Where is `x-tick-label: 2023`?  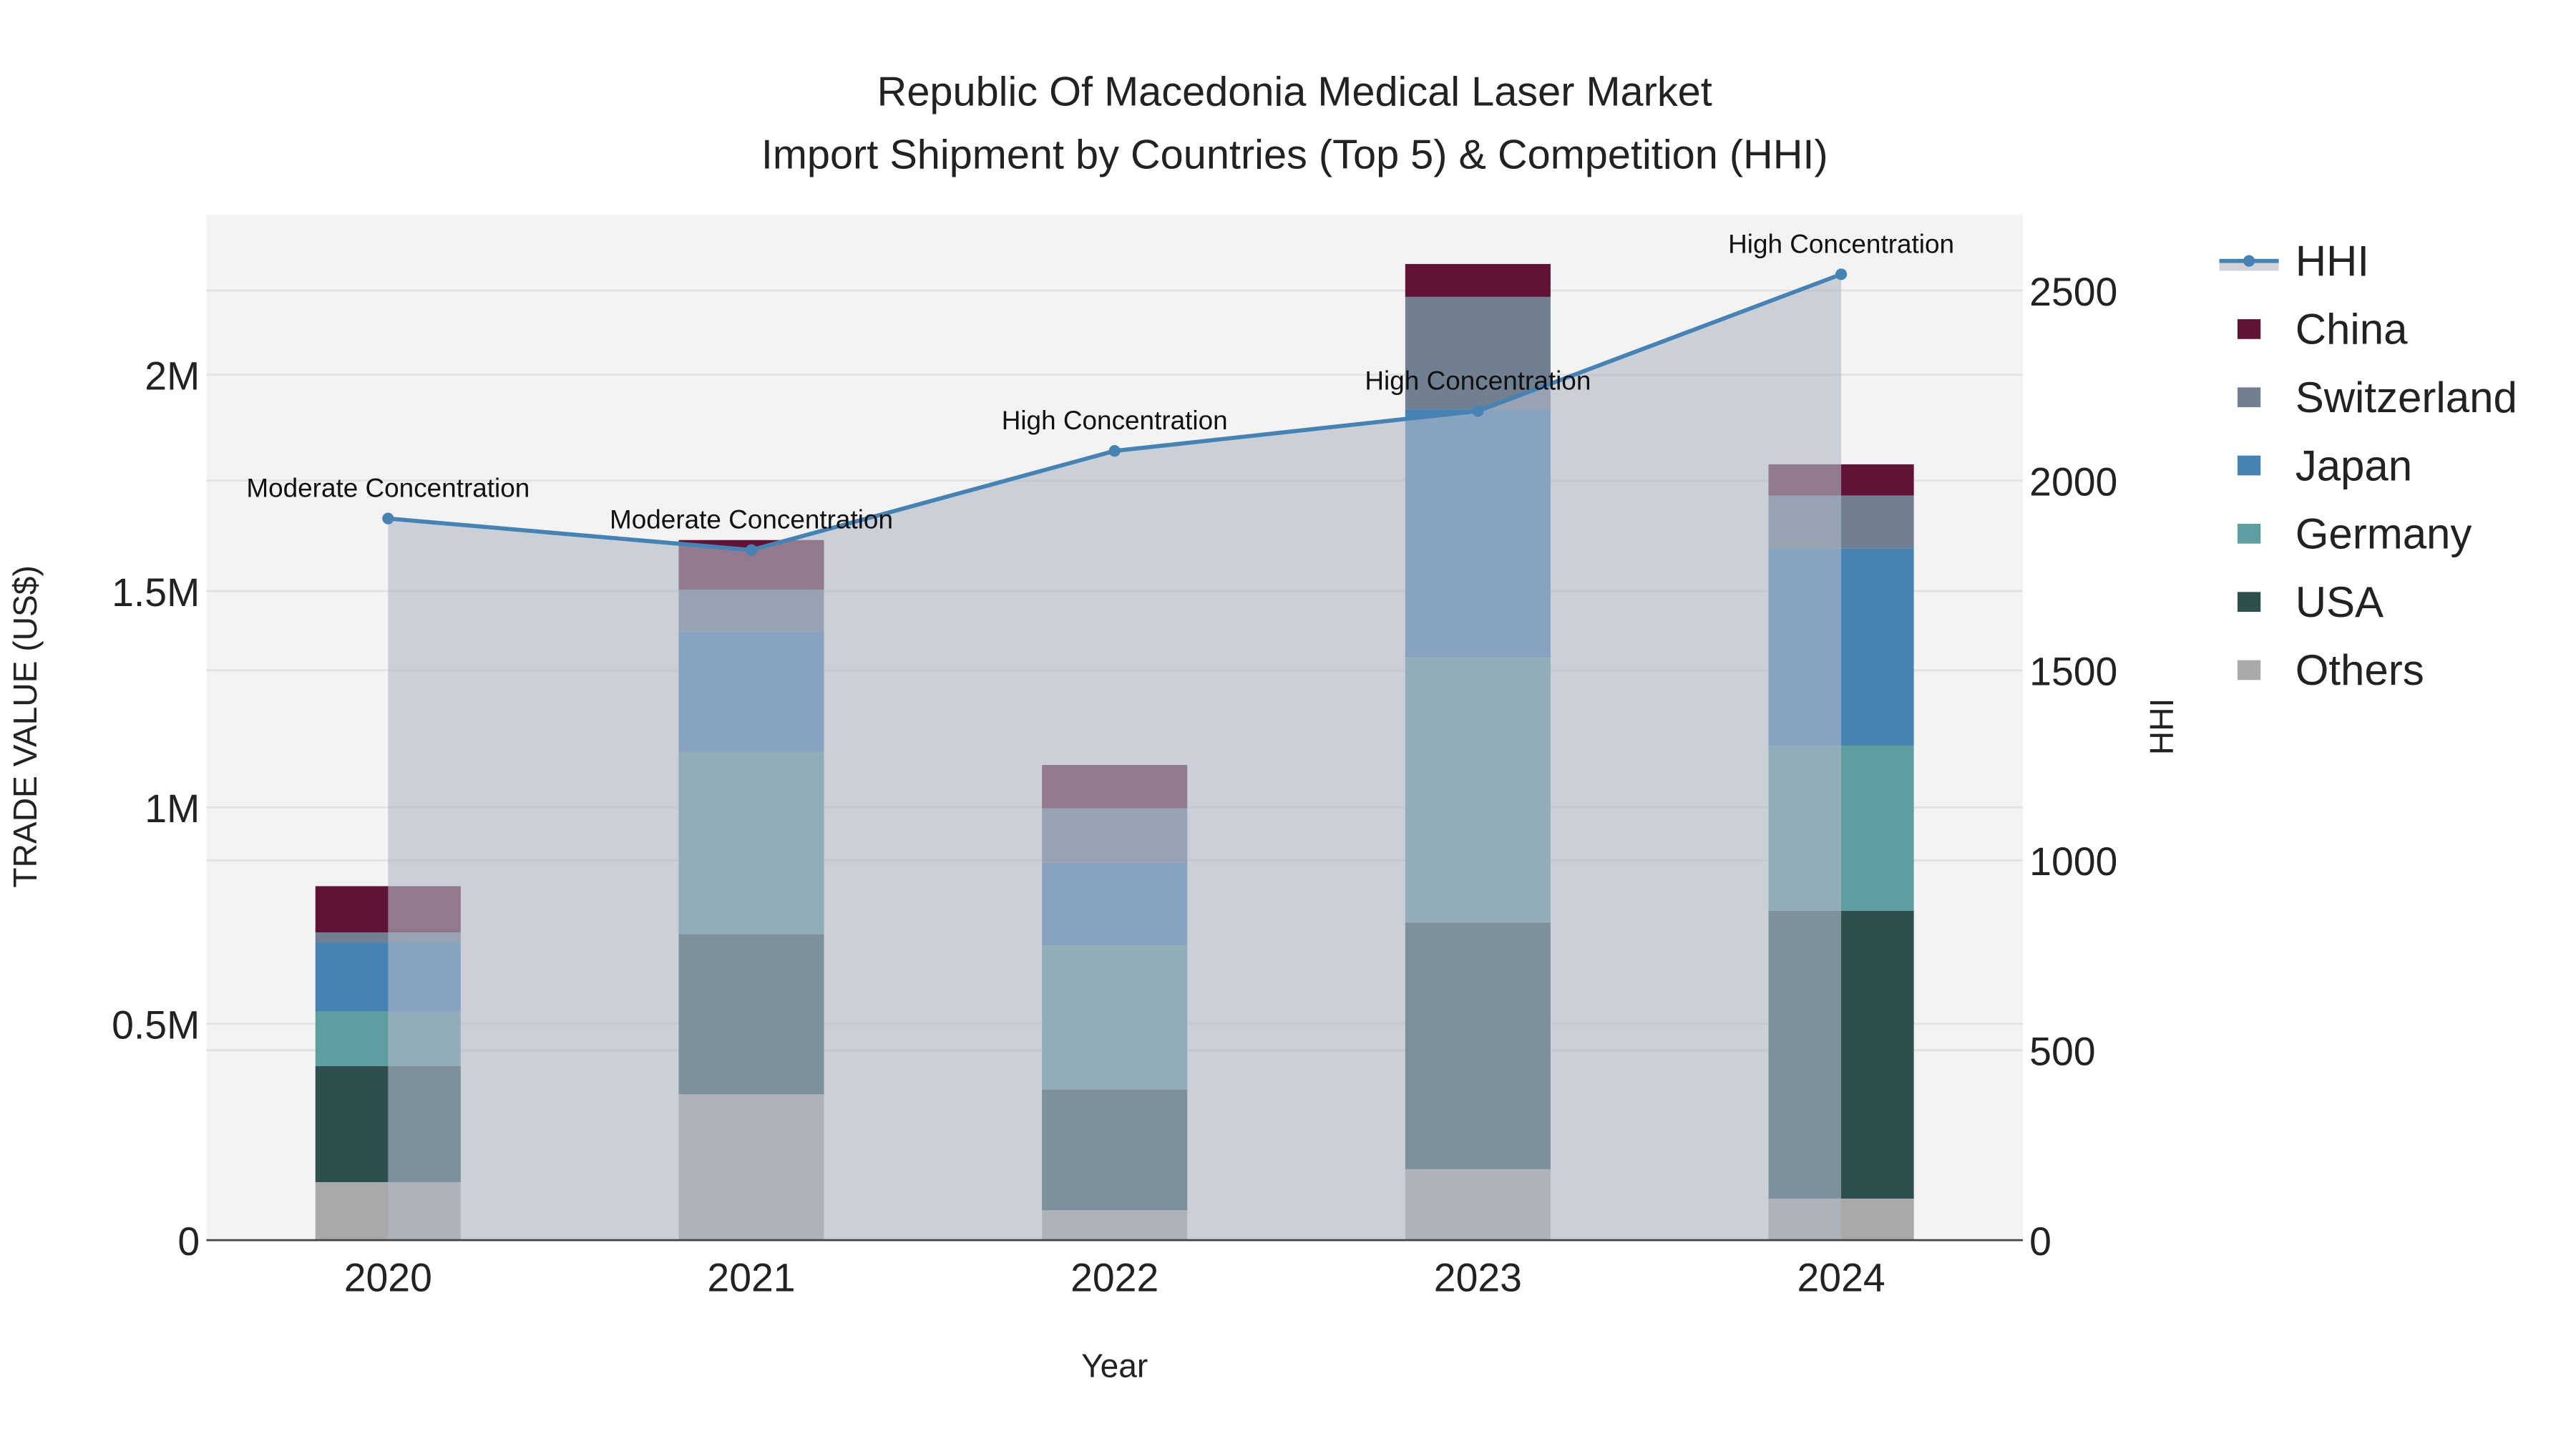 x-tick-label: 2023 is located at coordinates (1478, 1278).